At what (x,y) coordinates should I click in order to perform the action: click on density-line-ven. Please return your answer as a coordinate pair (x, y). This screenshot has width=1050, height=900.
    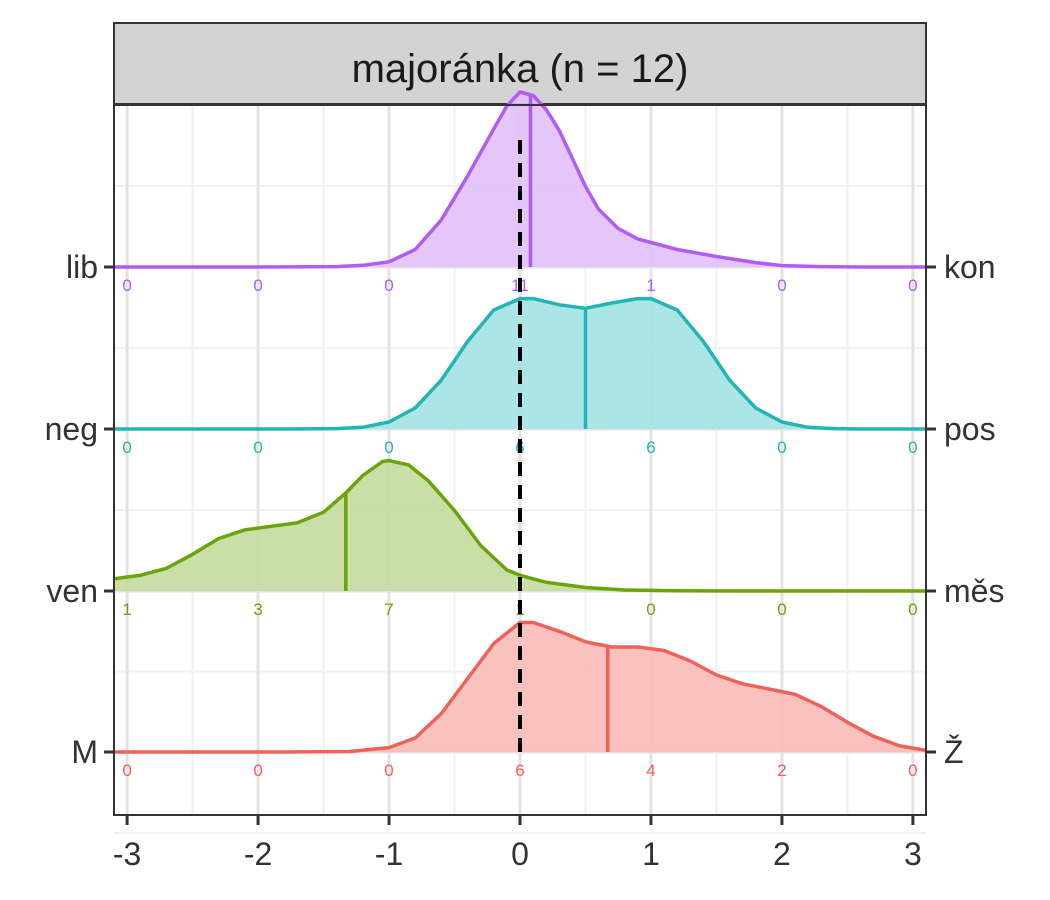
    Looking at the image, I should click on (519, 525).